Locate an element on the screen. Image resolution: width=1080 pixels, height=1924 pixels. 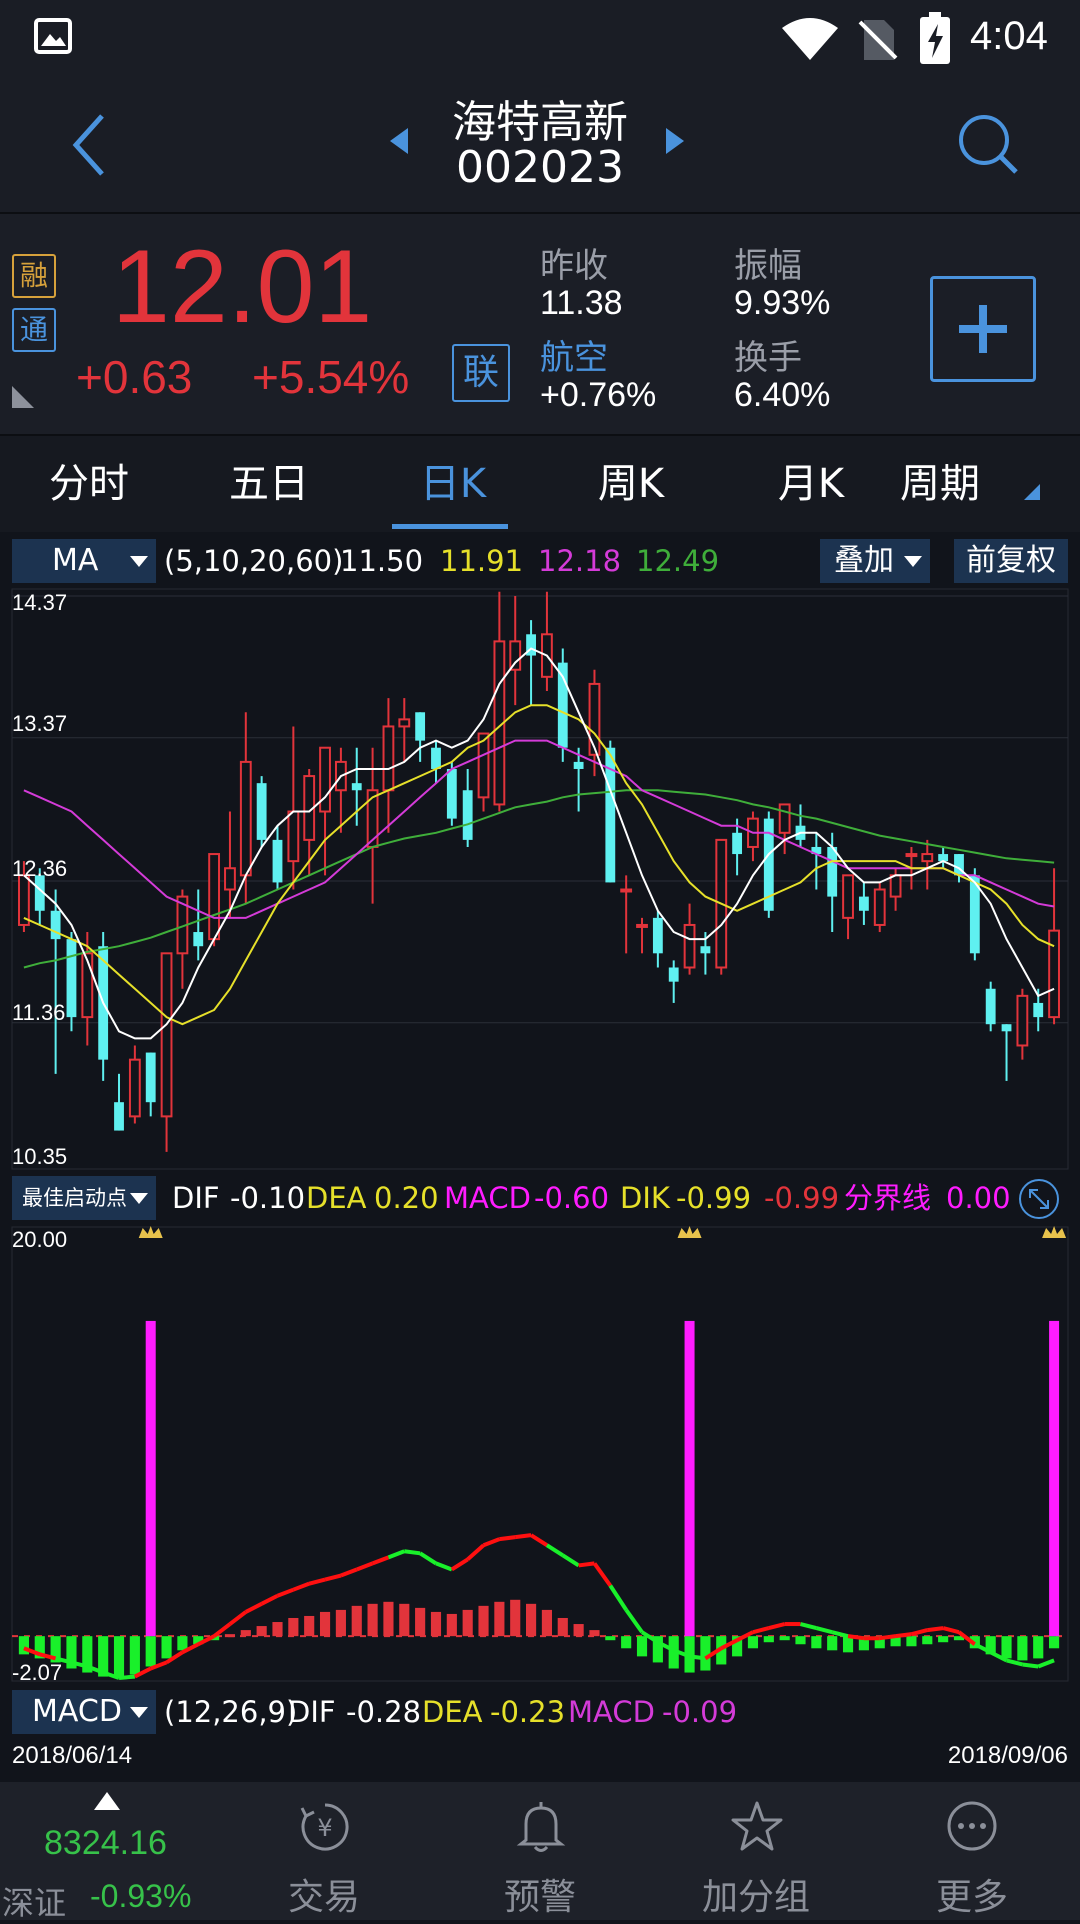
stock-header: 海特高新 002023 is located at coordinates (540, 146).